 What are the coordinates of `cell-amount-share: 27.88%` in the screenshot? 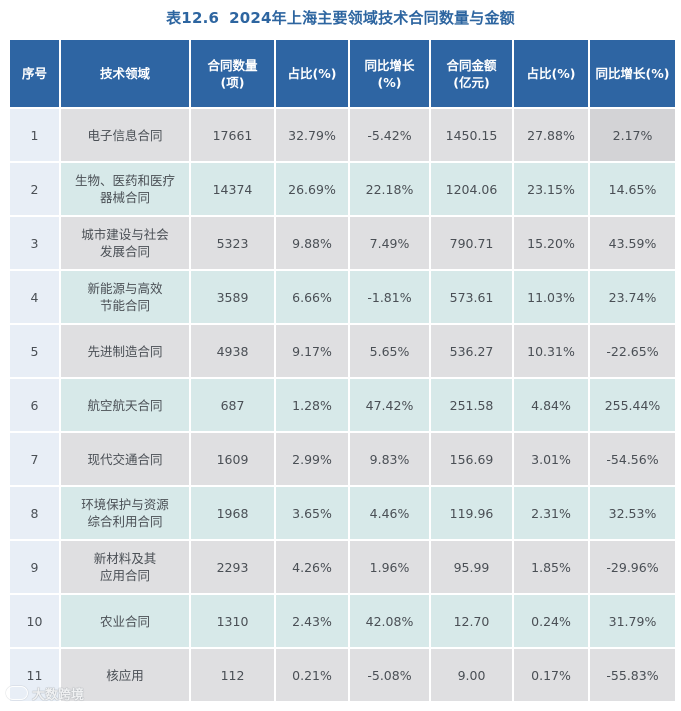 It's located at (551, 135).